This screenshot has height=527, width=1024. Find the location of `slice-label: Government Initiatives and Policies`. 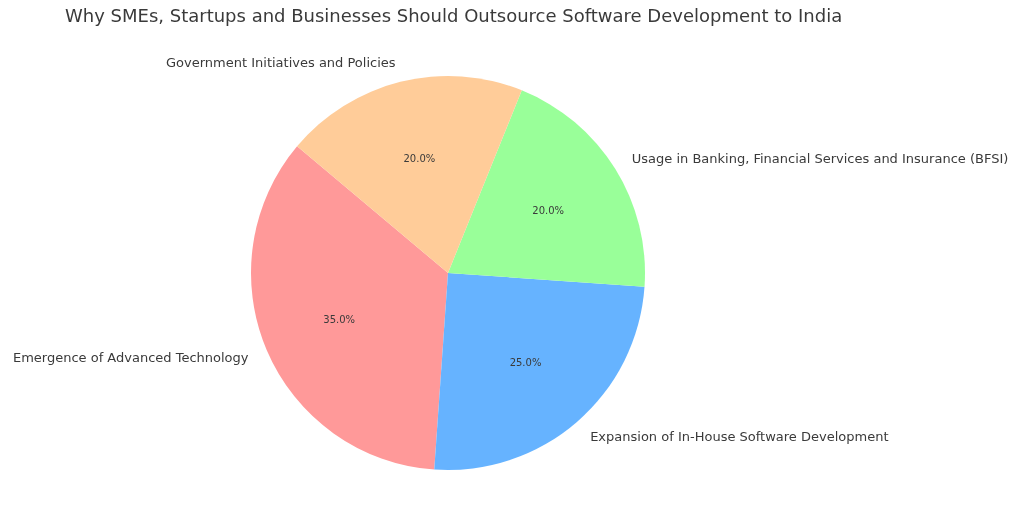

slice-label: Government Initiatives and Policies is located at coordinates (281, 63).